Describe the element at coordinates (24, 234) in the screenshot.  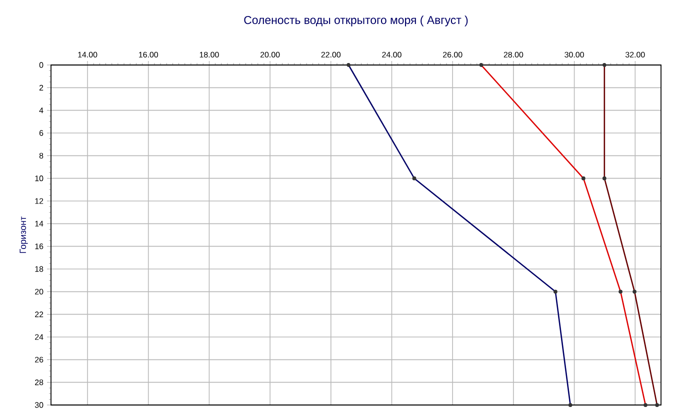
I see `y-axis-title: Горизонт` at that location.